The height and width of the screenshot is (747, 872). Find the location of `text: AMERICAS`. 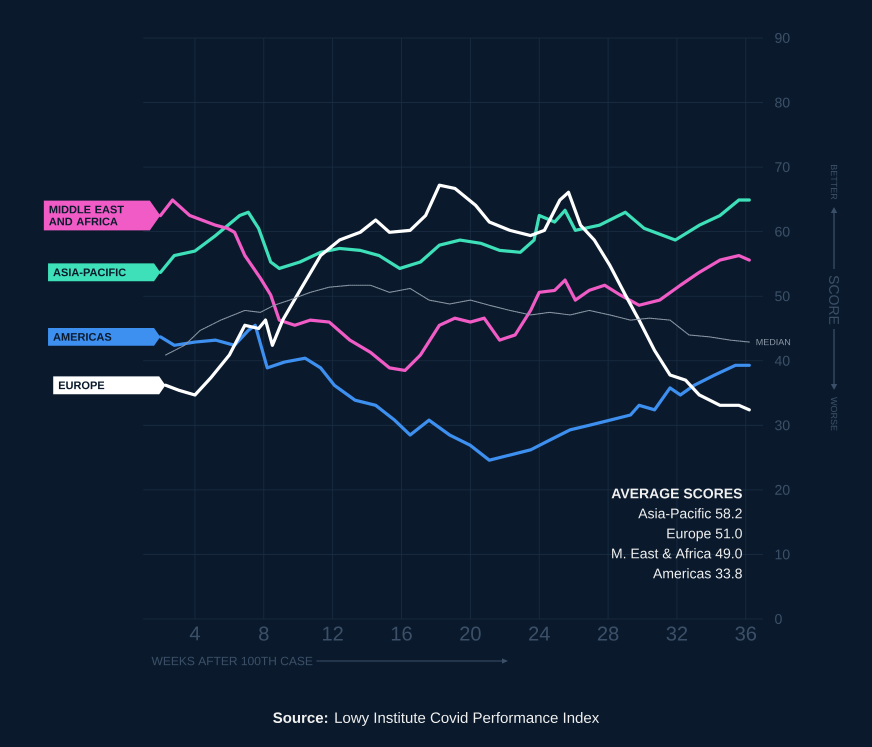

text: AMERICAS is located at coordinates (82, 337).